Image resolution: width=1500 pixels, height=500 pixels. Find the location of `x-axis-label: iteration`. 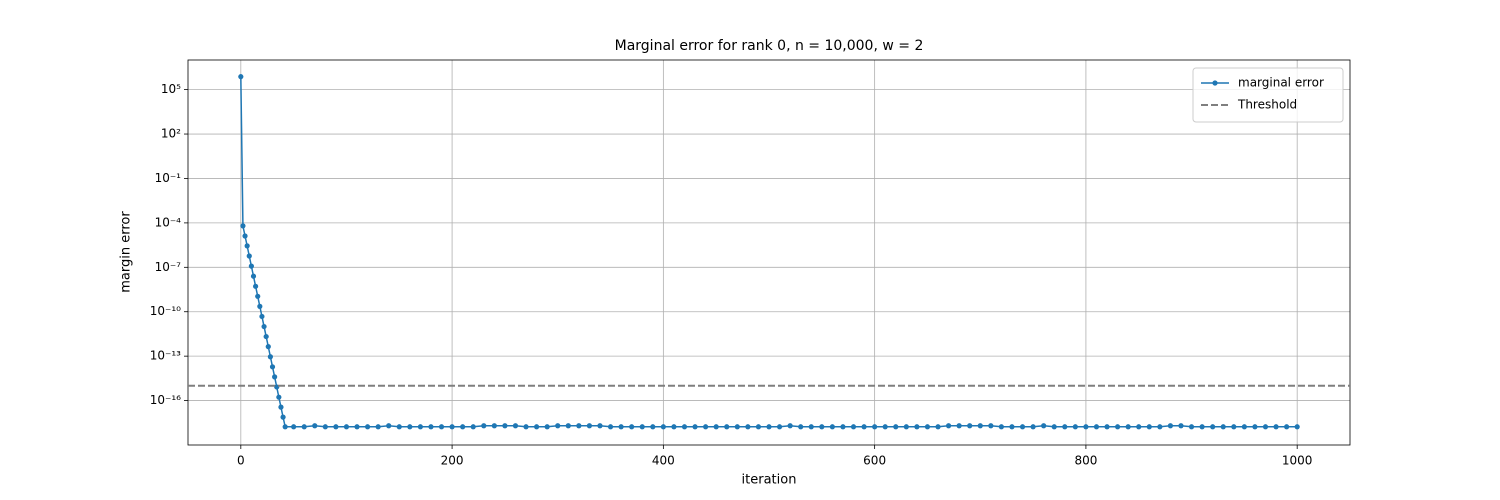

x-axis-label: iteration is located at coordinates (769, 480).